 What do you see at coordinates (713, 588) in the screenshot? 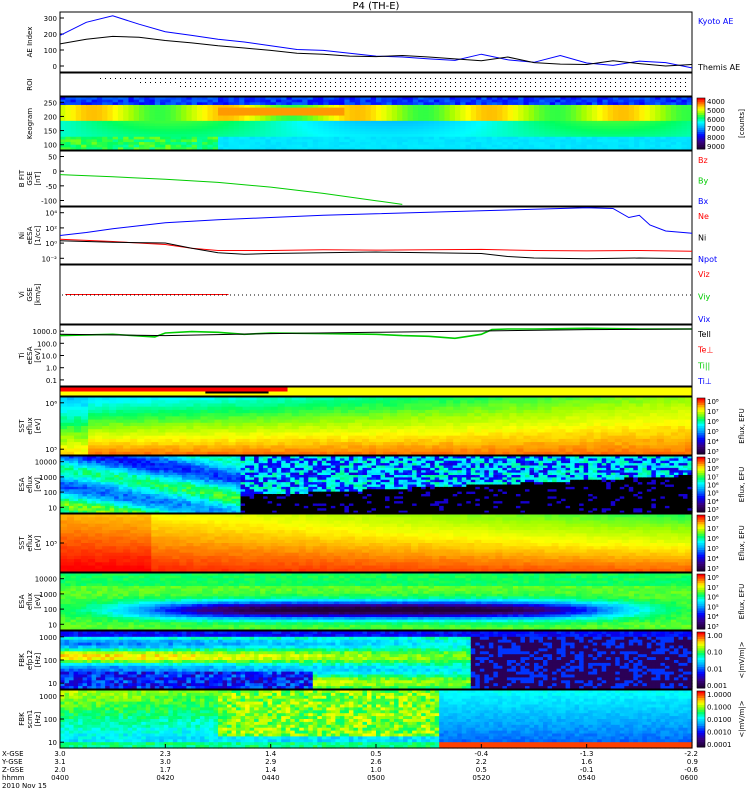
I see `esa_i-colorbar-tick-1: 10⁷` at bounding box center [713, 588].